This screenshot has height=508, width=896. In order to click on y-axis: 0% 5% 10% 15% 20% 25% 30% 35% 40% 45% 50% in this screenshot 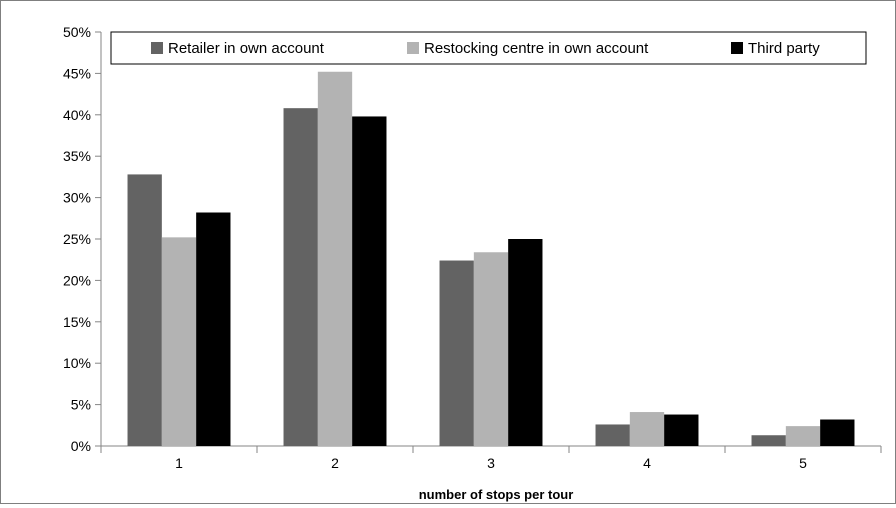, I will do `click(82, 239)`.